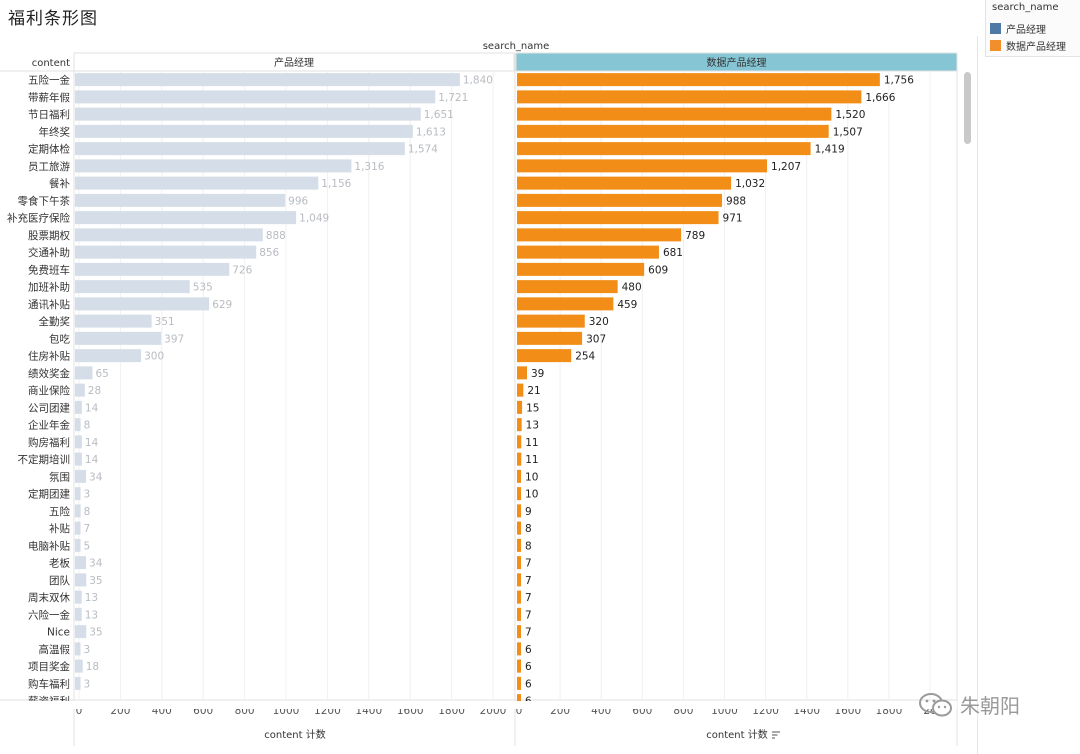  I want to click on data-label-data-product-manager: 13, so click(532, 426).